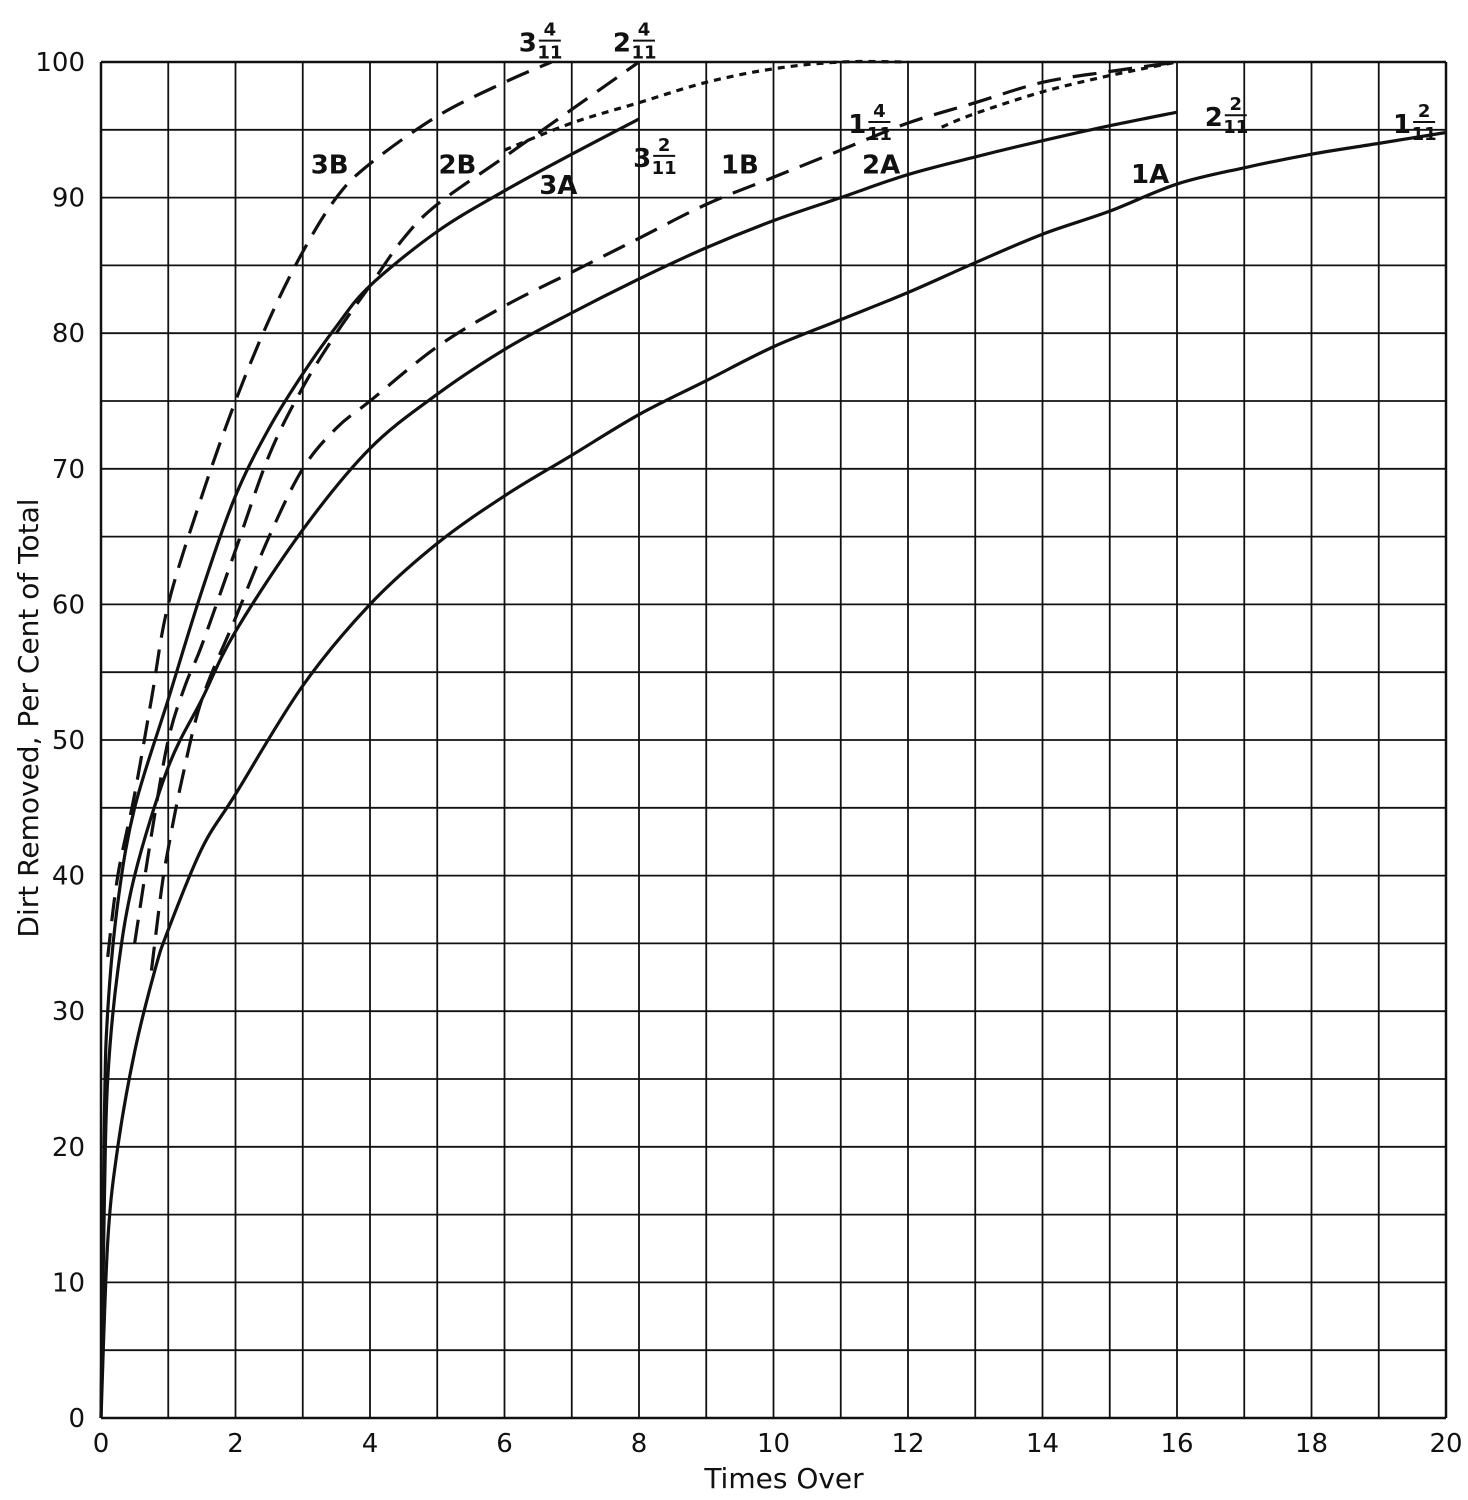  I want to click on x-tick-label: 4, so click(370, 1444).